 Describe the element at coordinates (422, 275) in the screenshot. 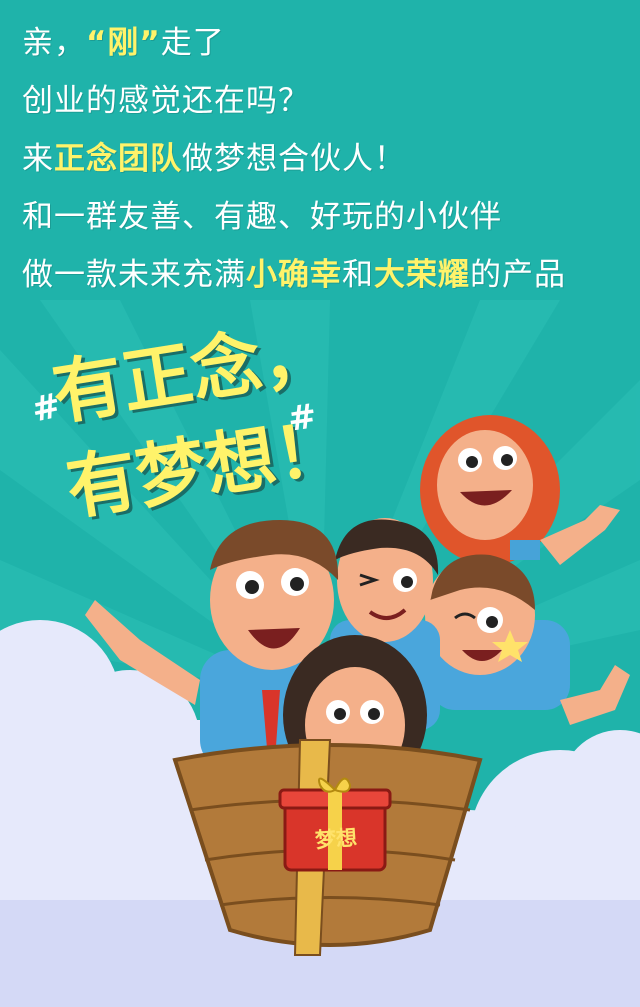

I see `intro-line-5-highlight-2: 大荣耀` at that location.